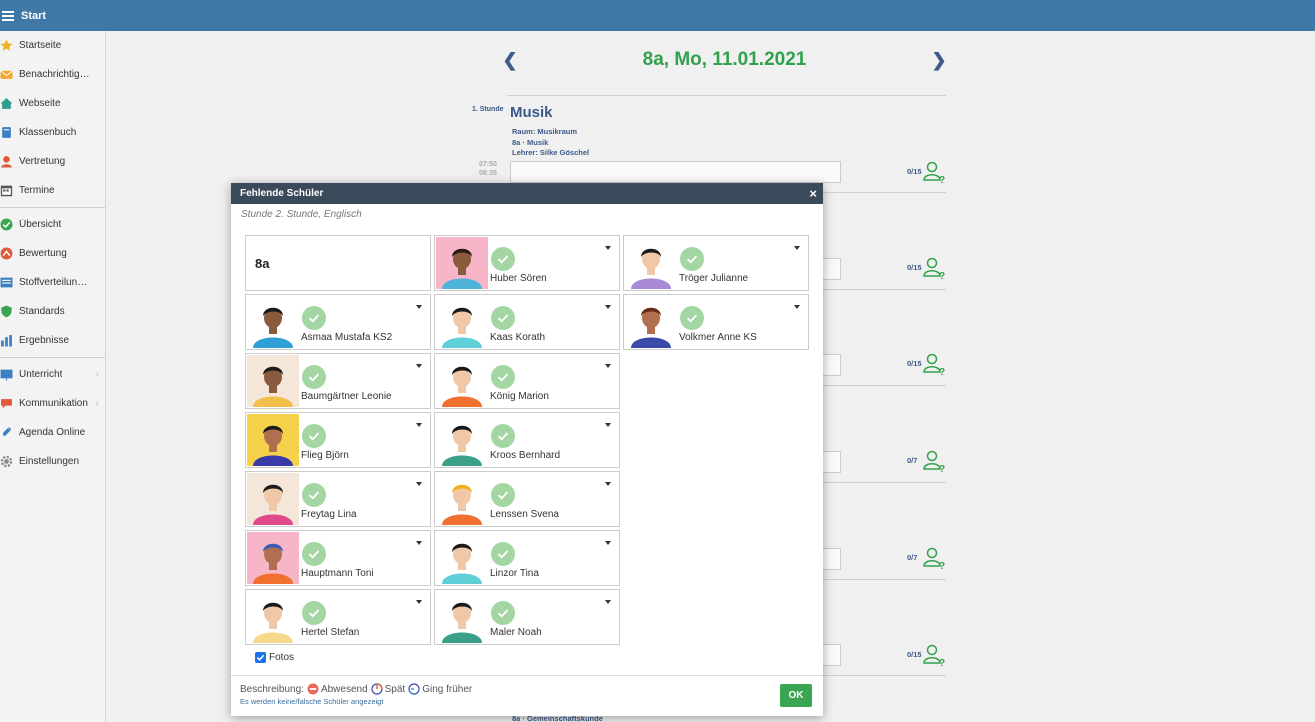  Describe the element at coordinates (338, 558) in the screenshot. I see `student-card: Hauptmann Toni` at that location.